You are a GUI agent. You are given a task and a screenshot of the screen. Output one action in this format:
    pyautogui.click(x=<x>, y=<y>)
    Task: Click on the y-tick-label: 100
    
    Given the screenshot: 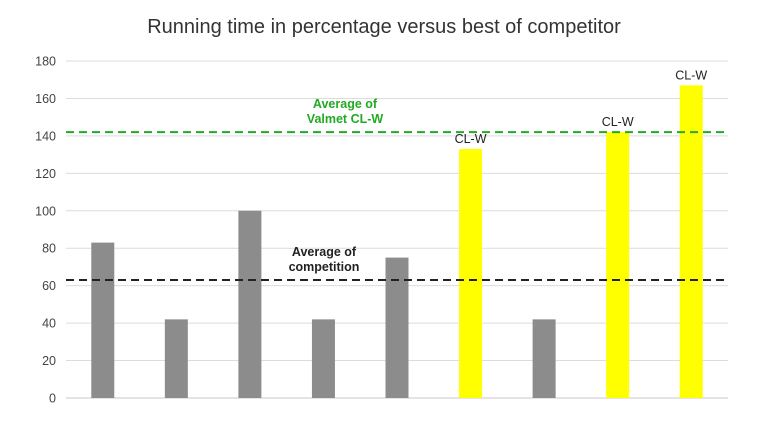 What is the action you would take?
    pyautogui.click(x=45, y=211)
    